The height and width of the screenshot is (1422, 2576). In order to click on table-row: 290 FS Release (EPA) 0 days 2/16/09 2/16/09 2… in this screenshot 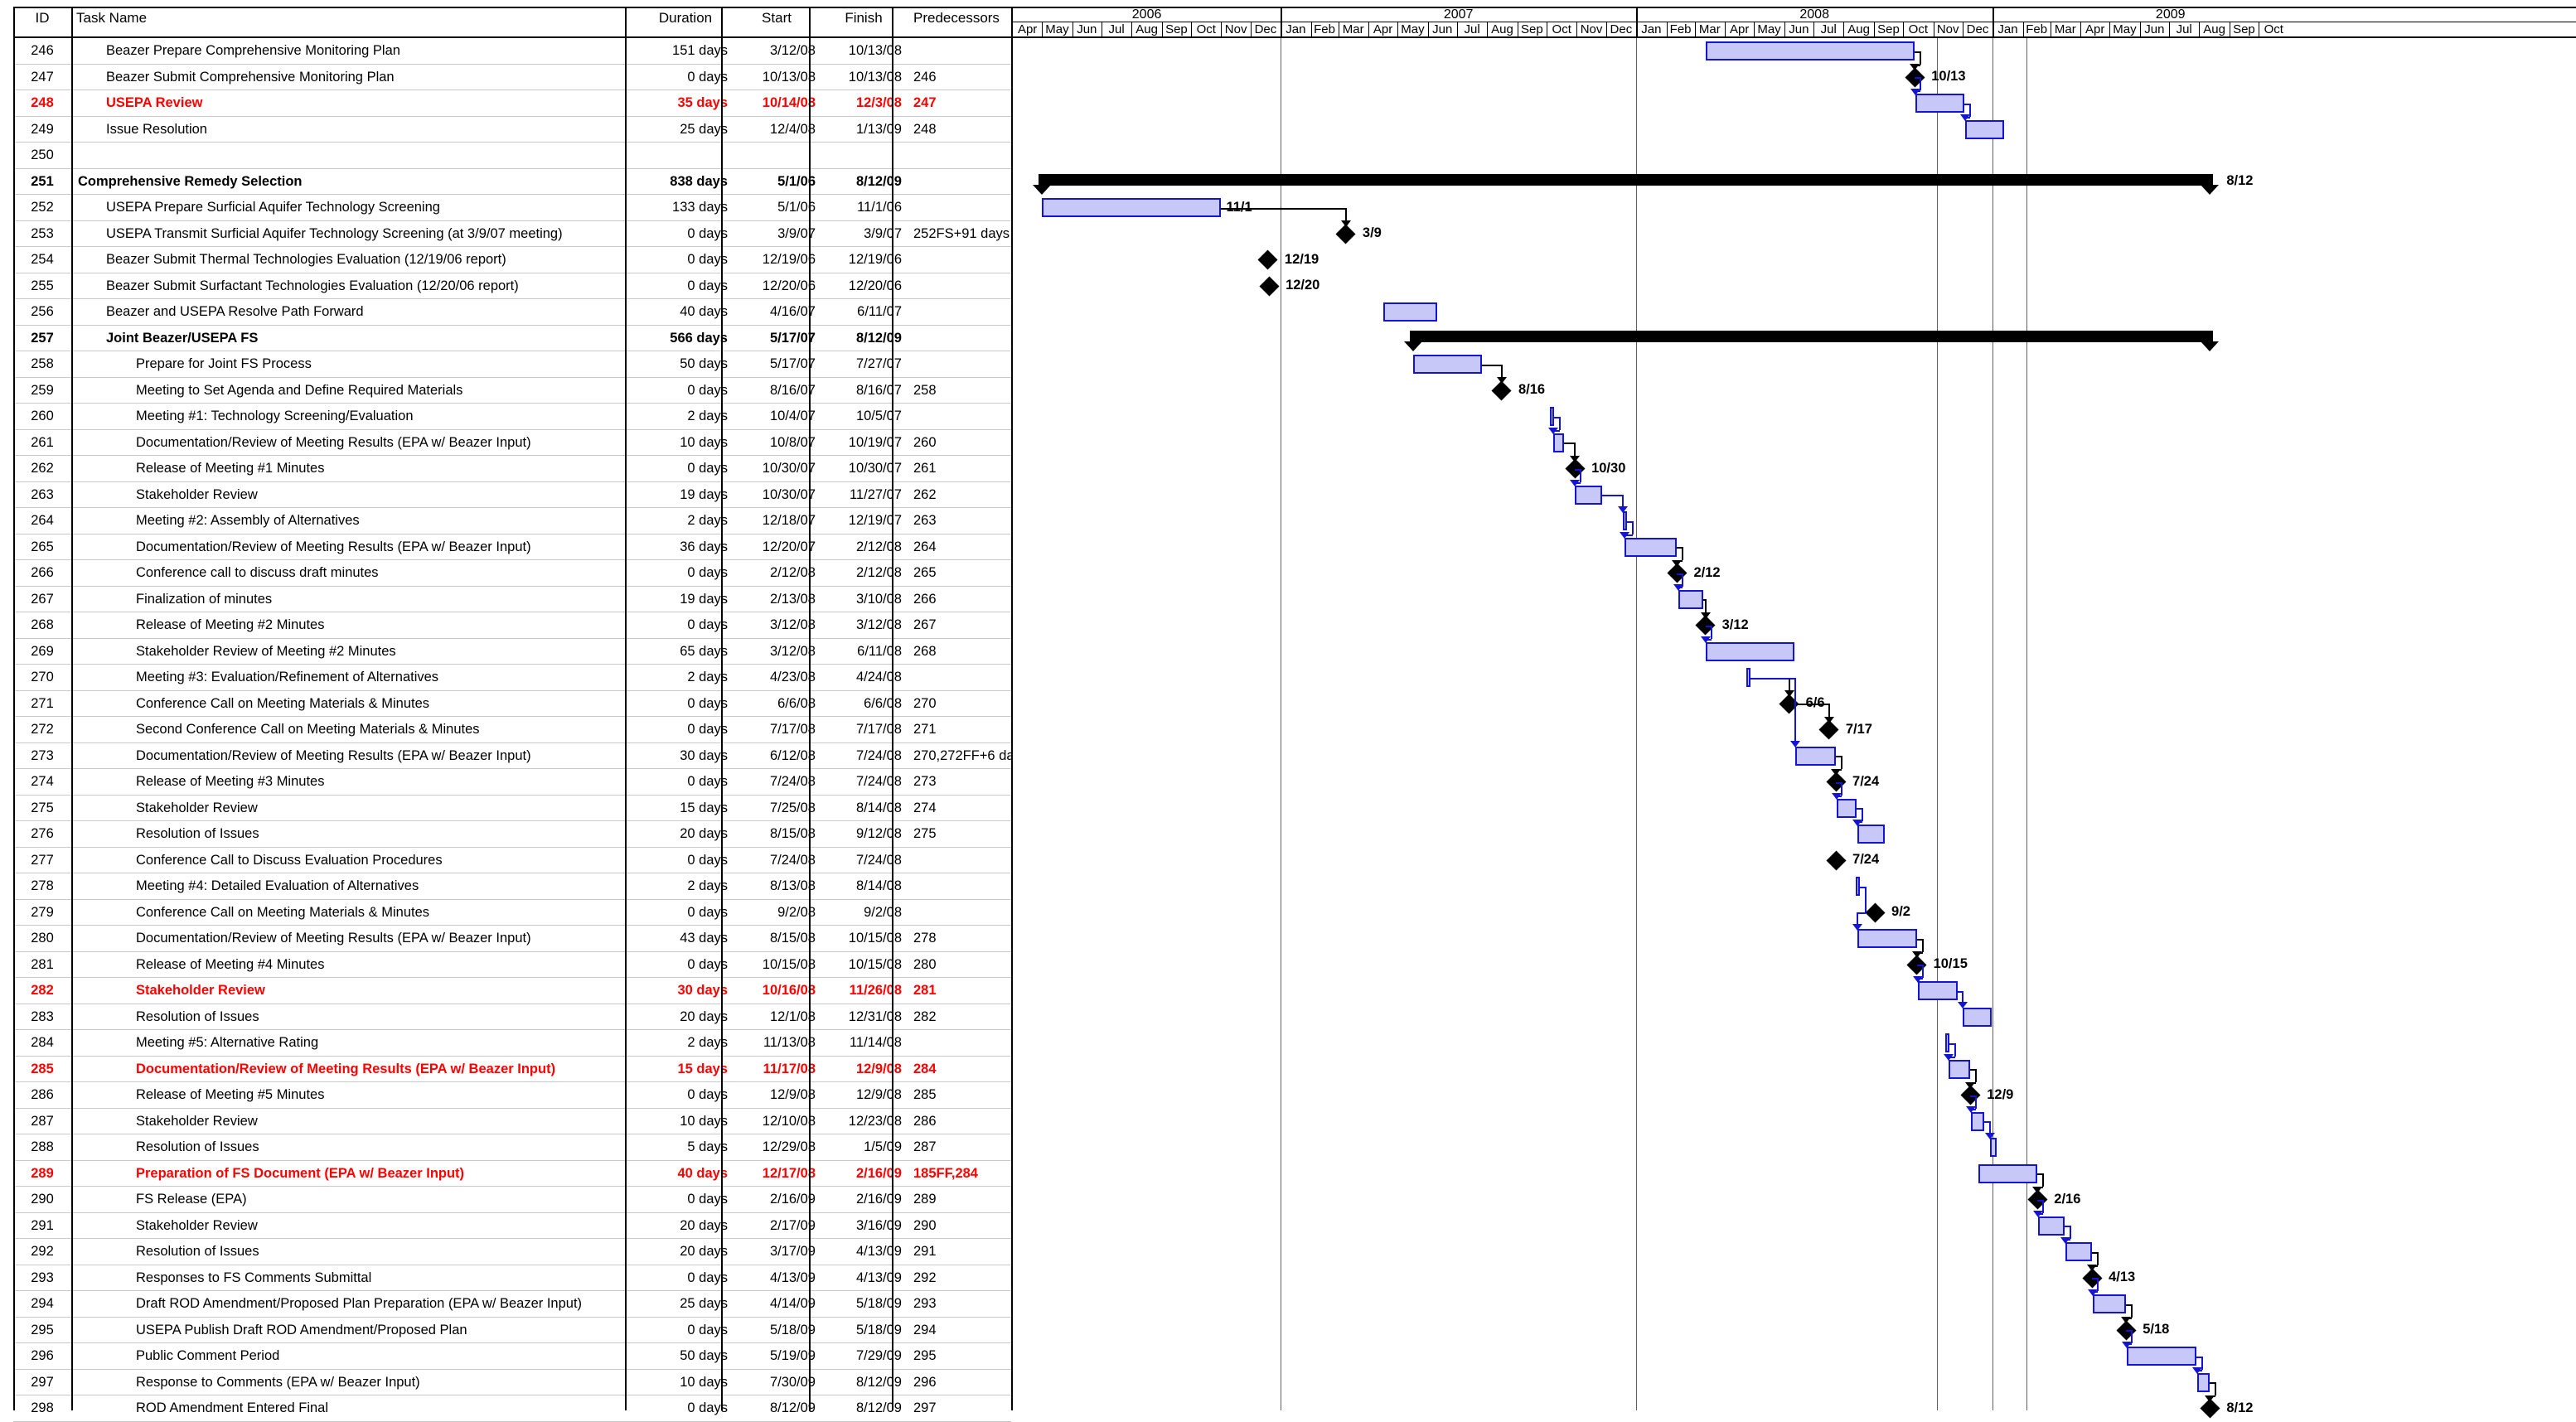, I will do `click(512, 1200)`.